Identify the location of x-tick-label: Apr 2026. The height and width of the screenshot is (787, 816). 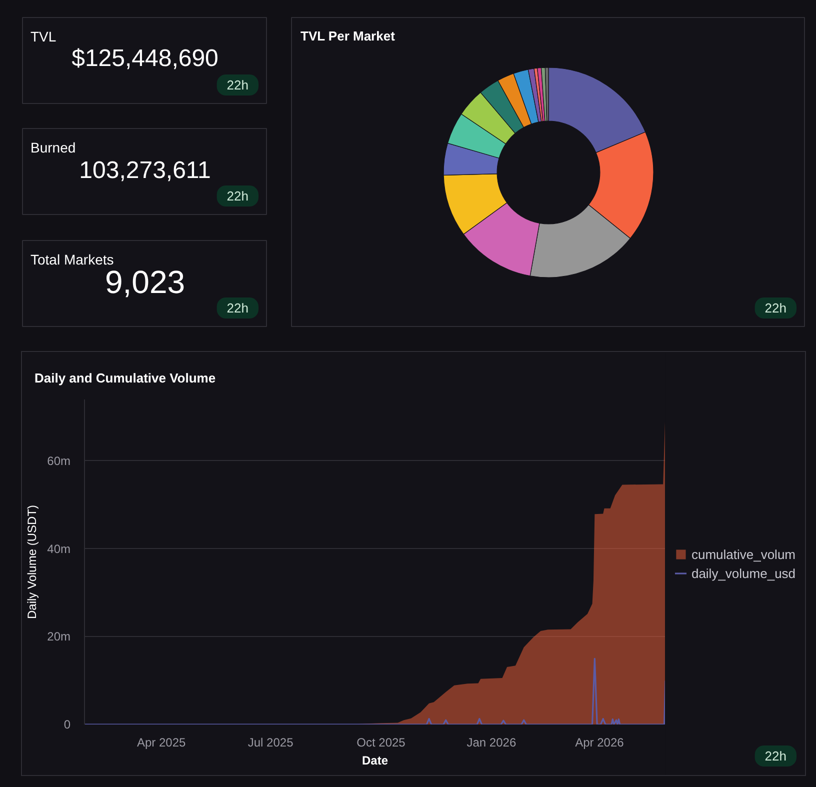
(599, 743).